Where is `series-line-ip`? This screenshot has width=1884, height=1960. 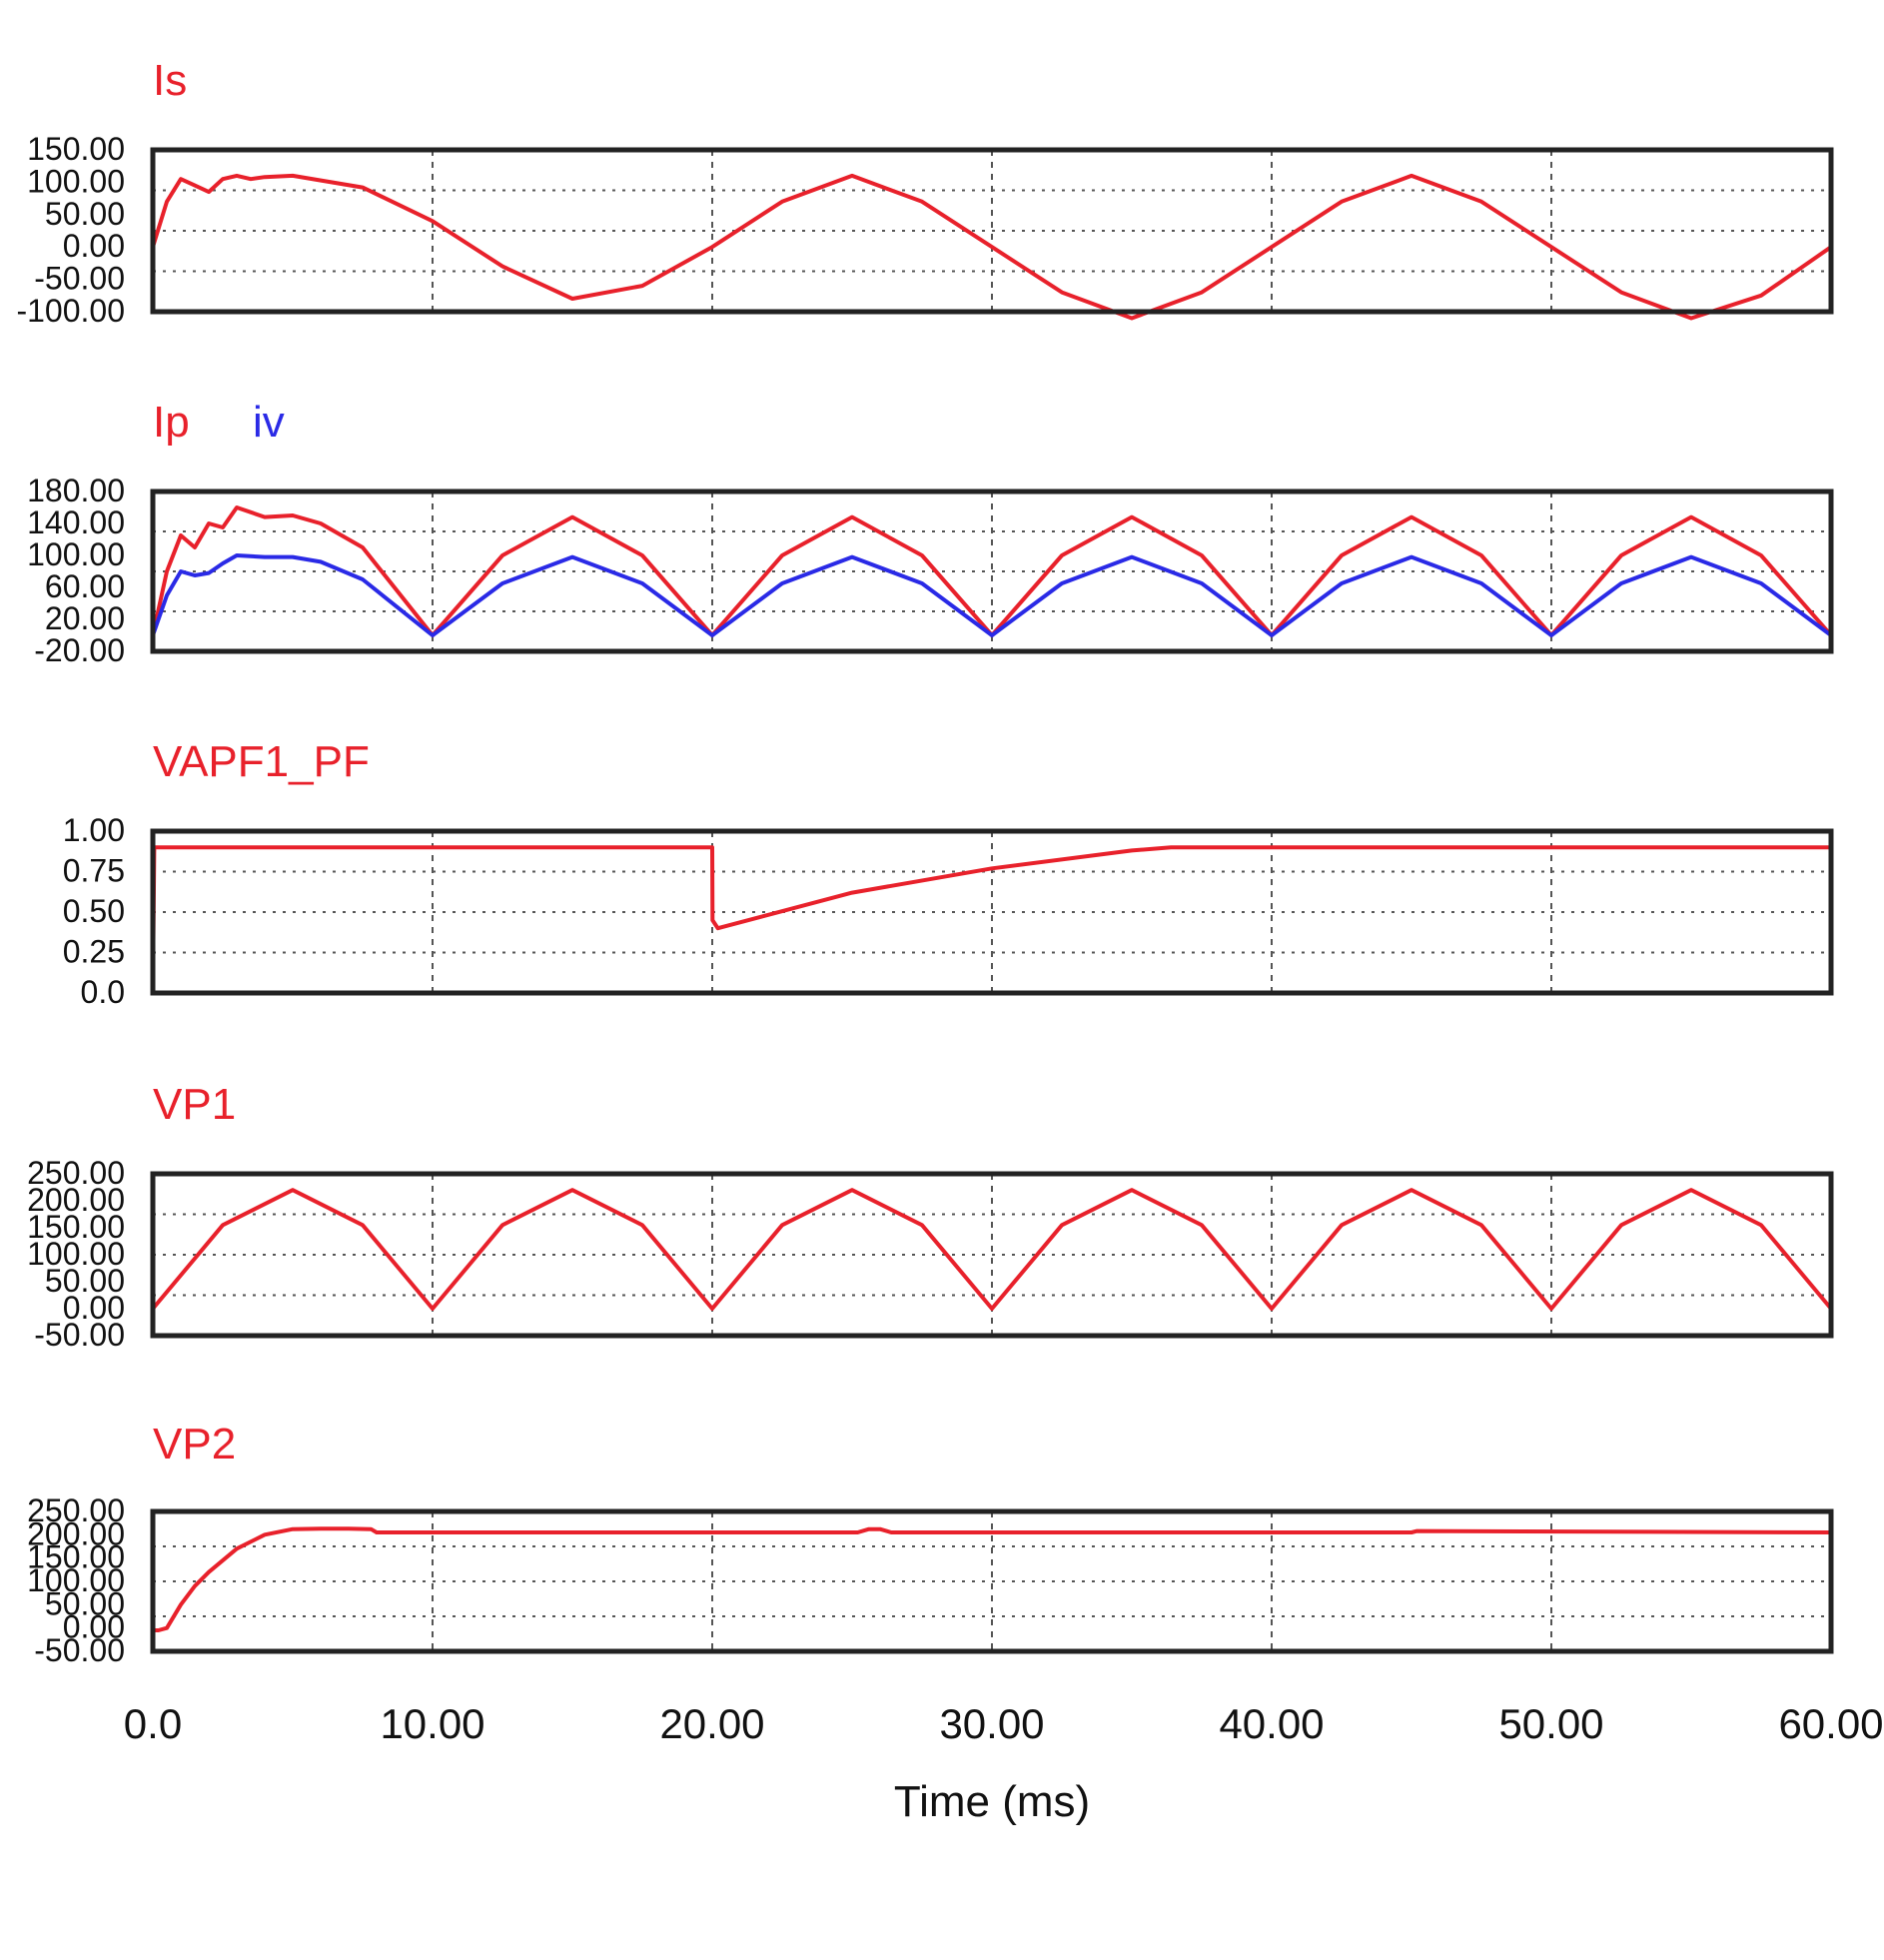 series-line-ip is located at coordinates (992, 571).